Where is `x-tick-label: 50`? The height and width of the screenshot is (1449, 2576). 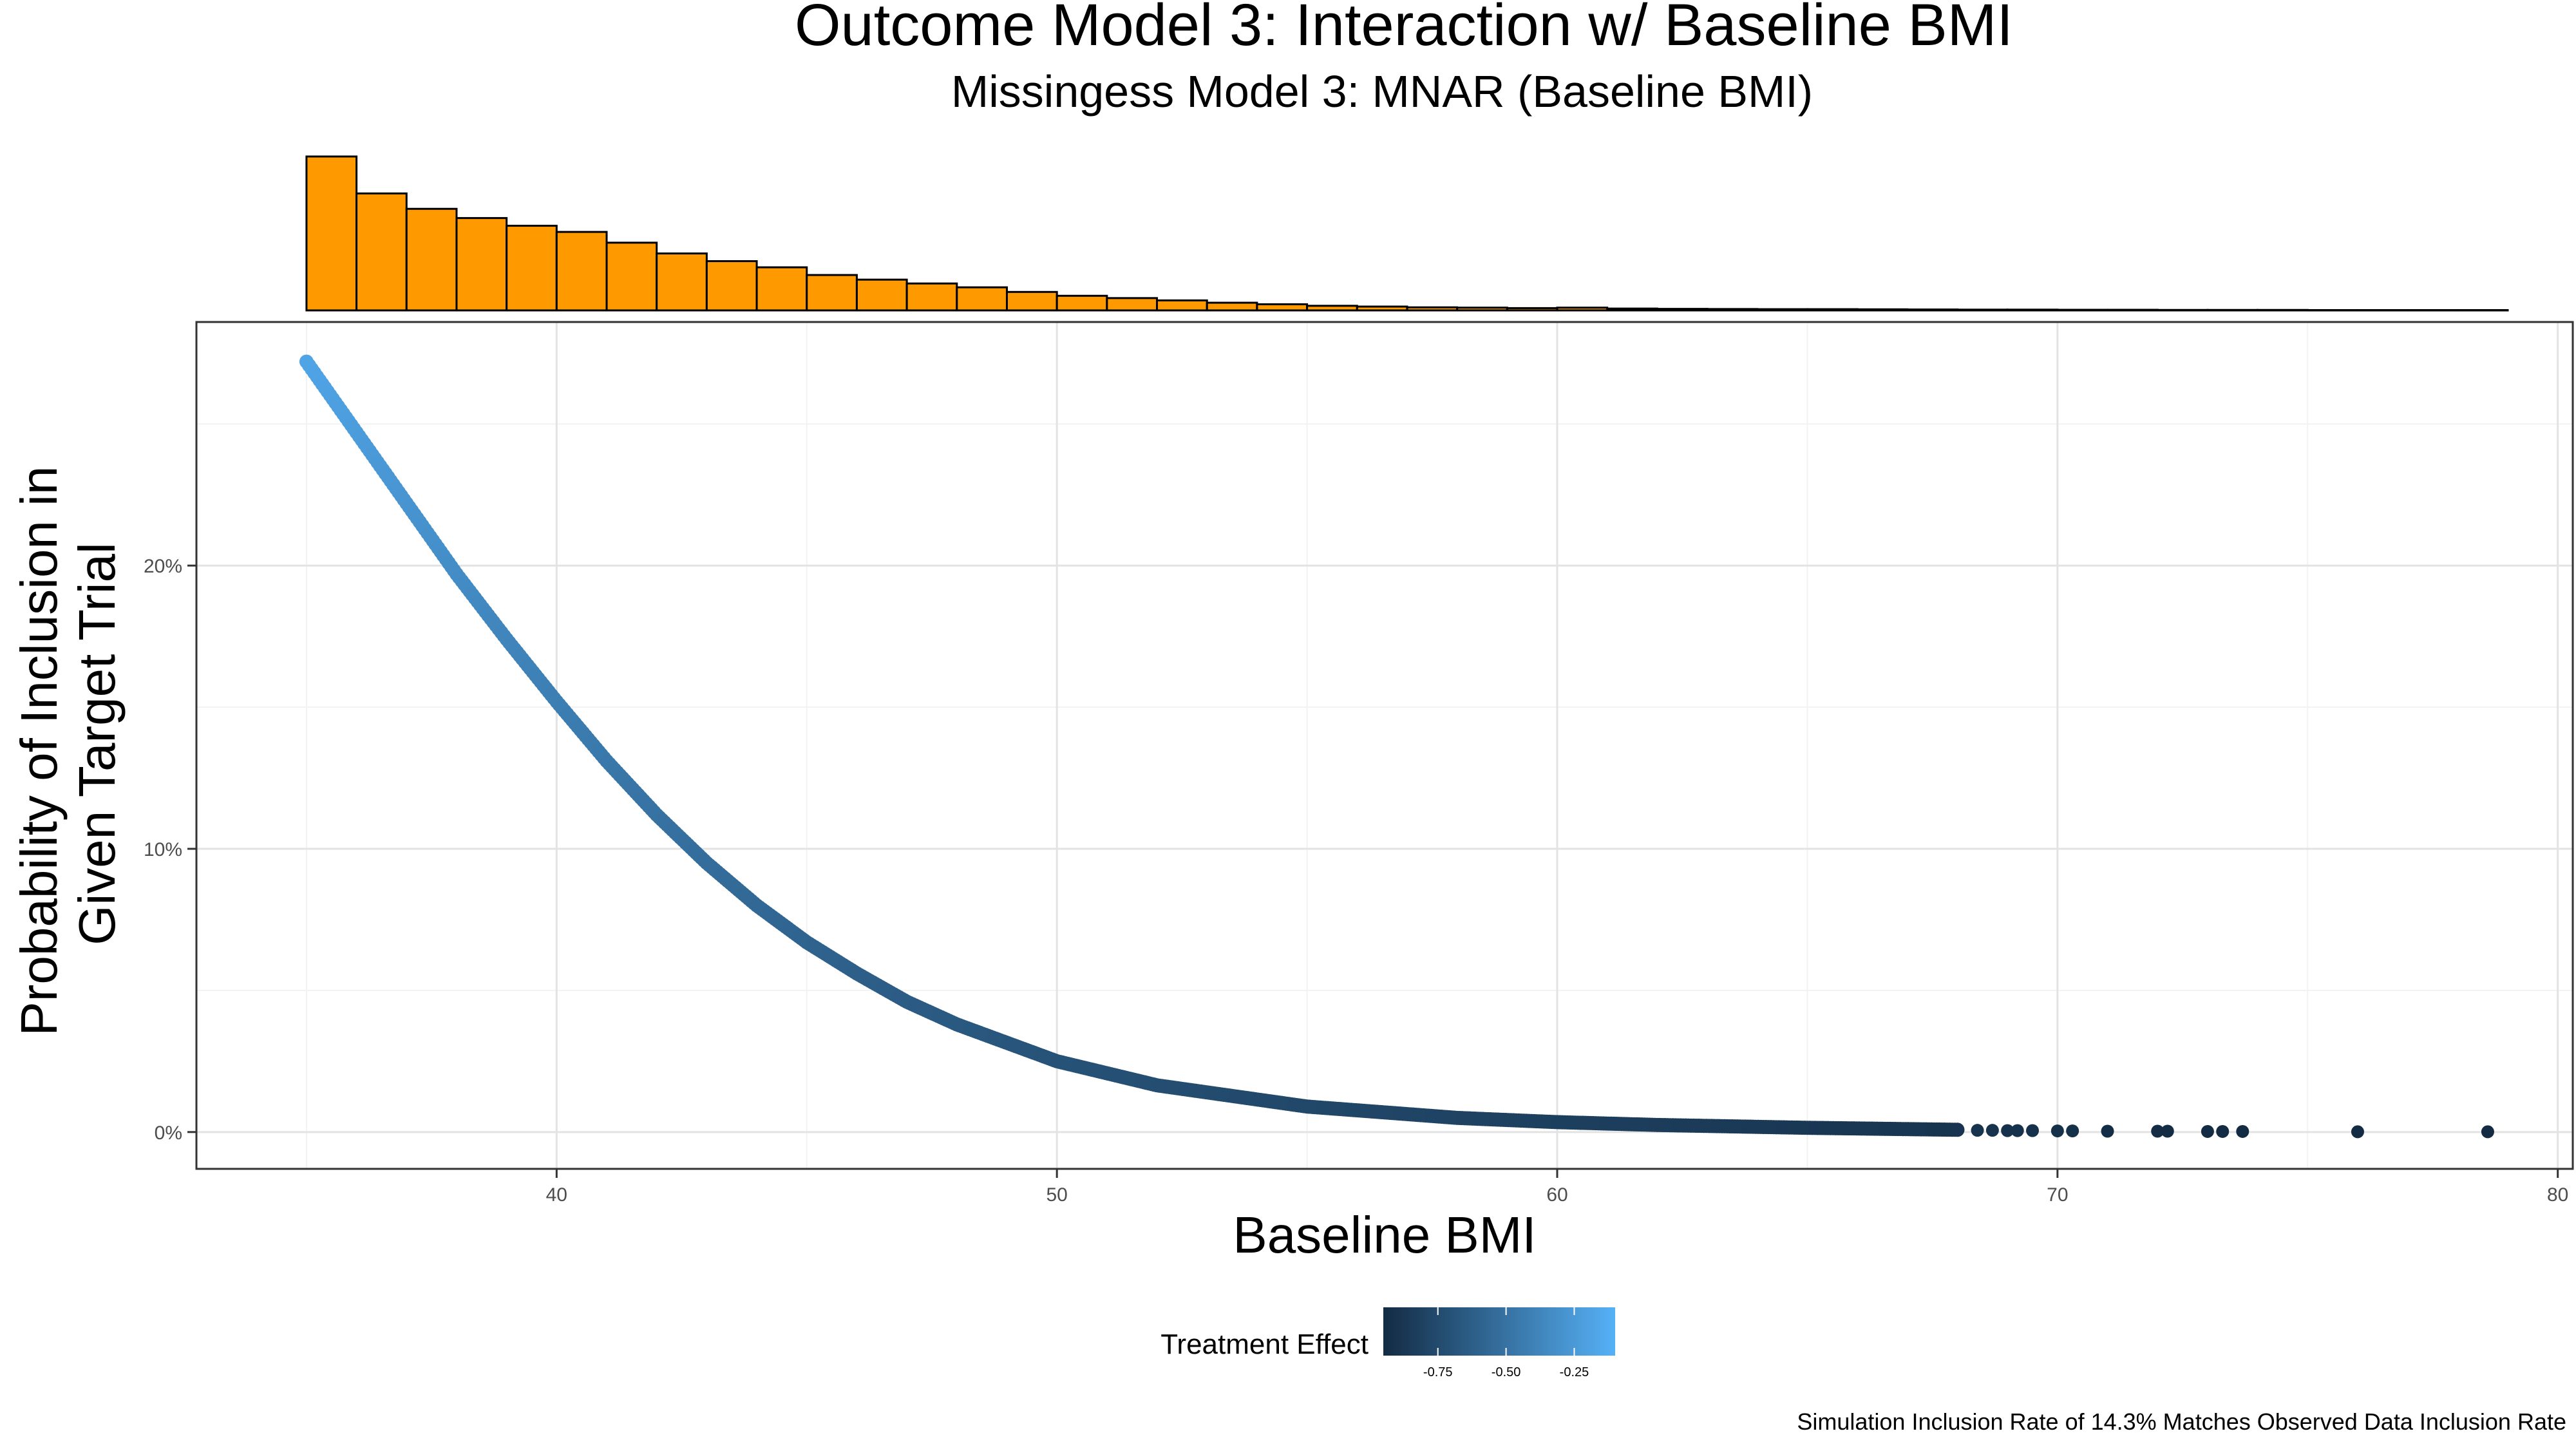 x-tick-label: 50 is located at coordinates (1057, 1195).